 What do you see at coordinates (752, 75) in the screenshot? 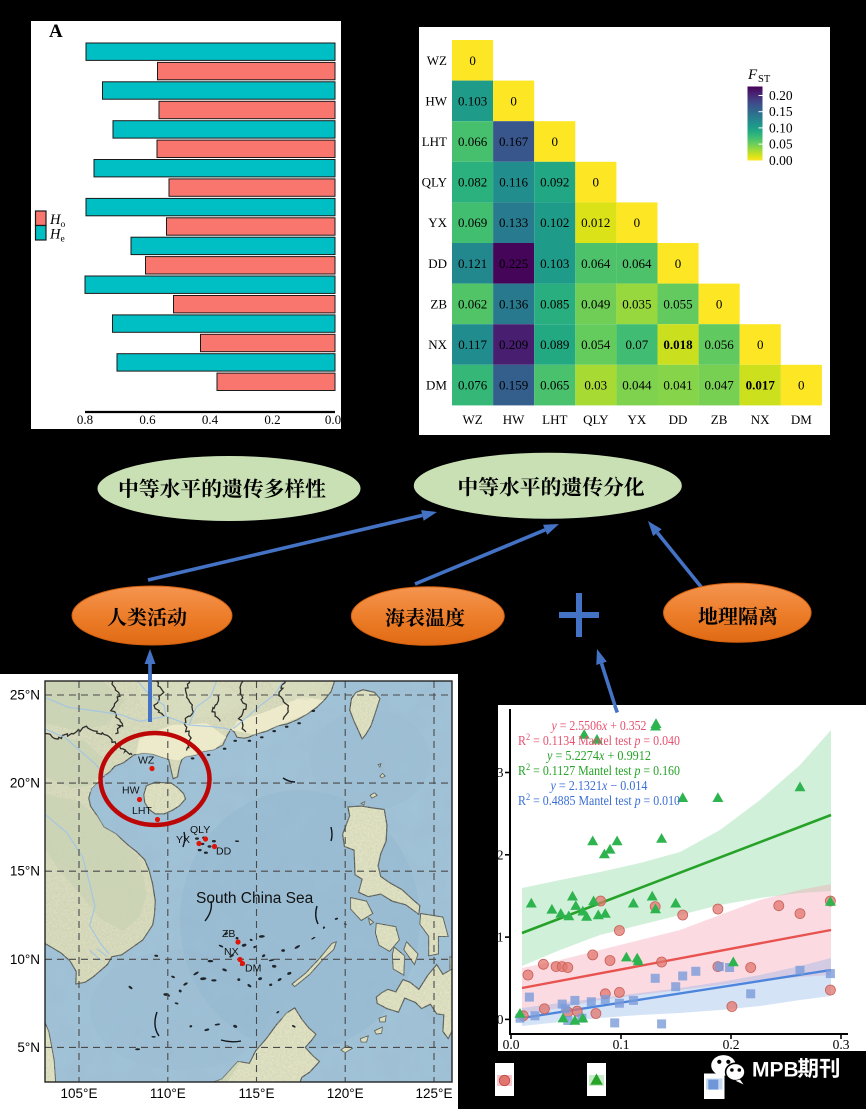
I see `svg-text: F` at bounding box center [752, 75].